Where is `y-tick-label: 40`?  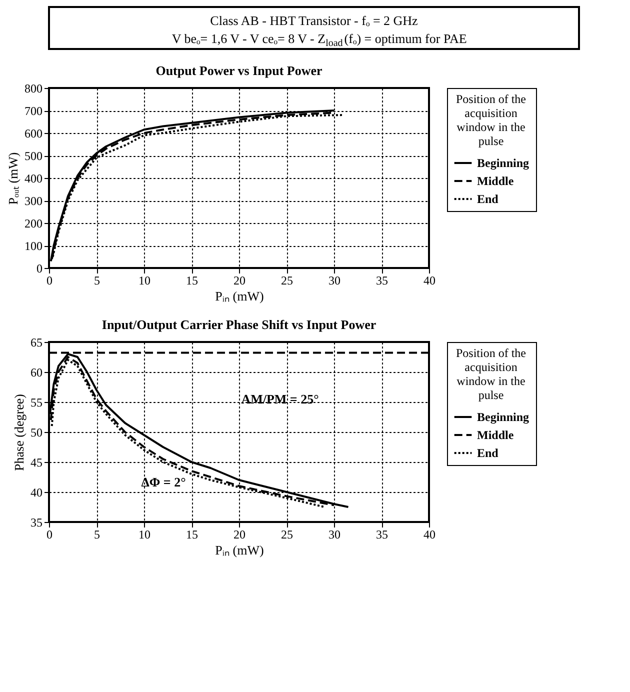
y-tick-label: 40 is located at coordinates (36, 493).